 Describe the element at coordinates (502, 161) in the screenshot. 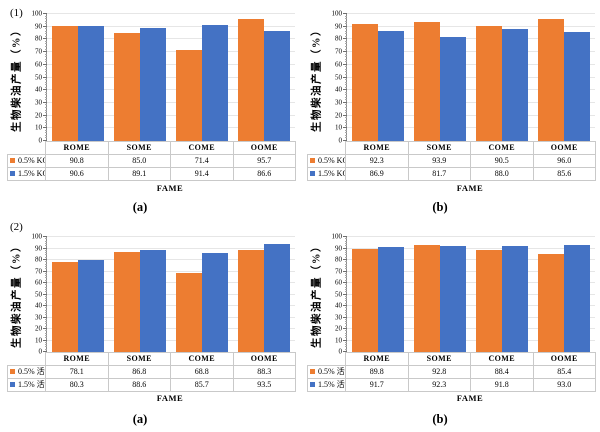

I see `value-cell-come: 90.5` at that location.